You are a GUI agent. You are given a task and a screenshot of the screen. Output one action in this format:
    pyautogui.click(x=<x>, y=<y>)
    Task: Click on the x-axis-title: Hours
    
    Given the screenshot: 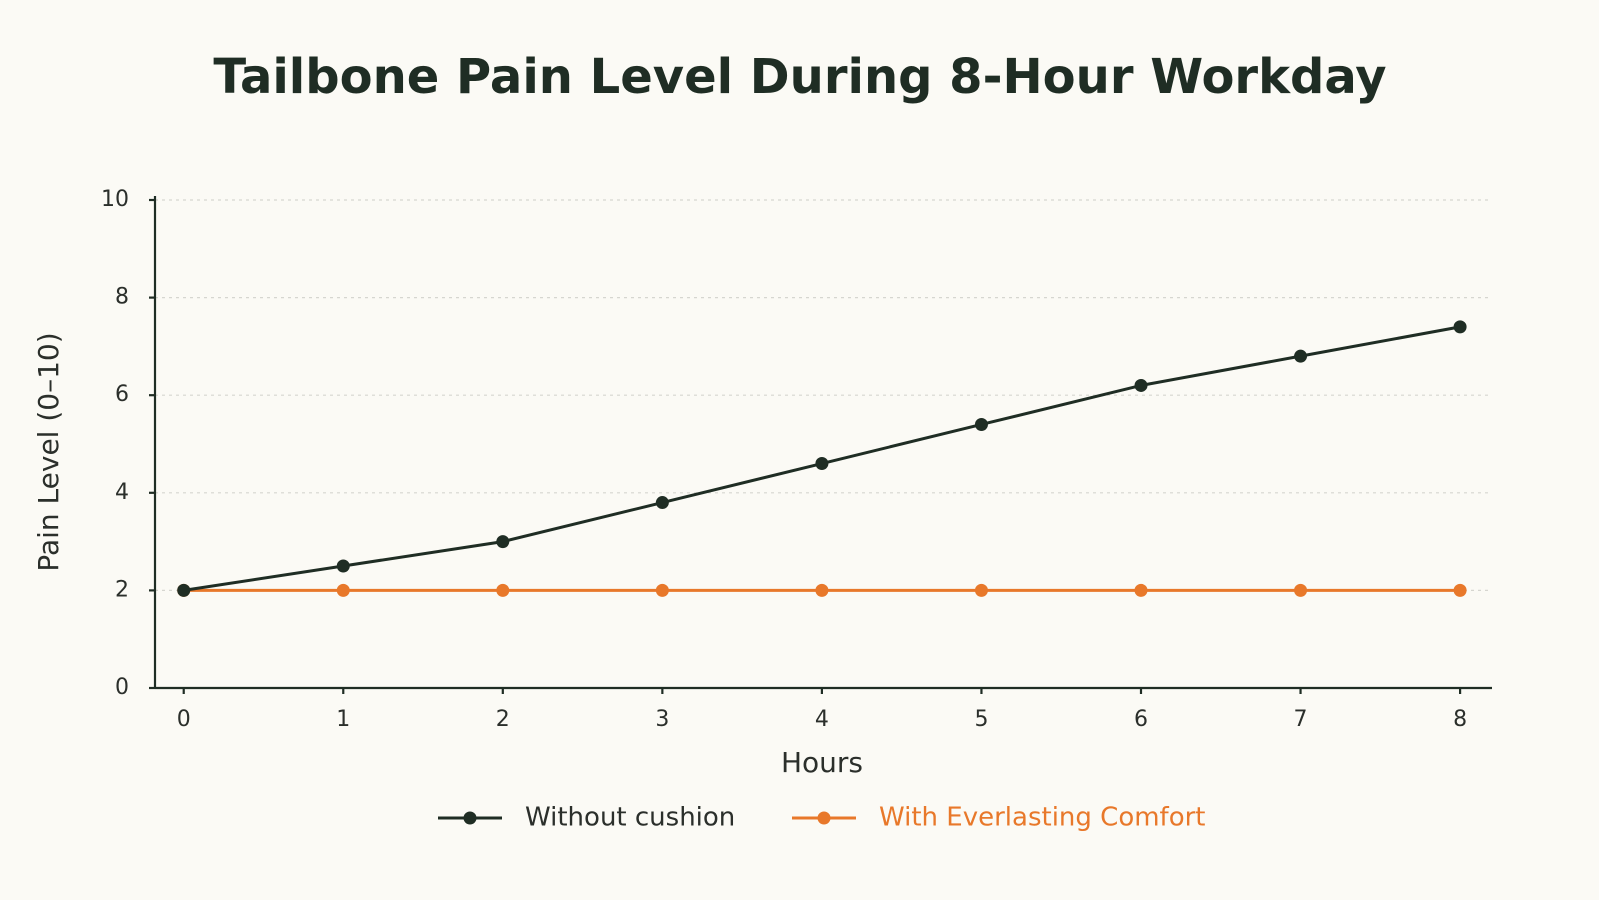 What is the action you would take?
    pyautogui.click(x=822, y=762)
    